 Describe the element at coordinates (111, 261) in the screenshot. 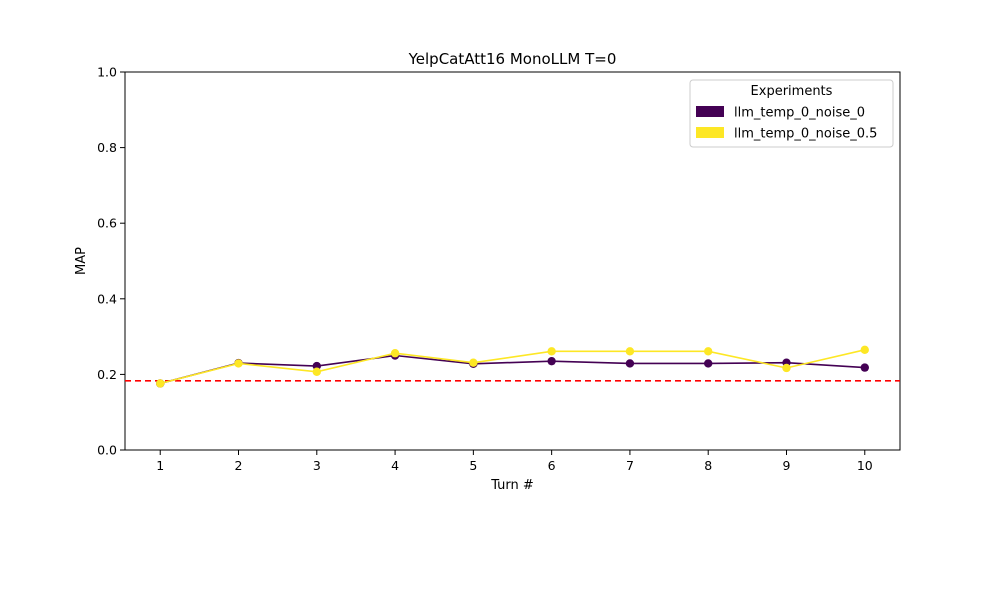

I see `y-axis: 0.0 0.2 0.4 0.6 0.8 1.0` at that location.